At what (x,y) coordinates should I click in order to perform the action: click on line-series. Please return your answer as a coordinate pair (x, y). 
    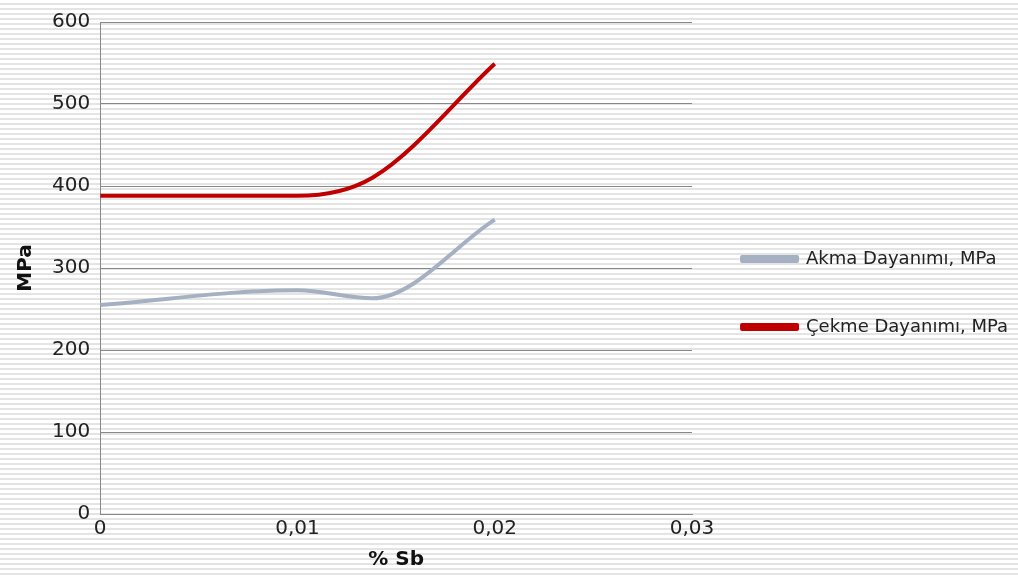
    Looking at the image, I should click on (298, 262).